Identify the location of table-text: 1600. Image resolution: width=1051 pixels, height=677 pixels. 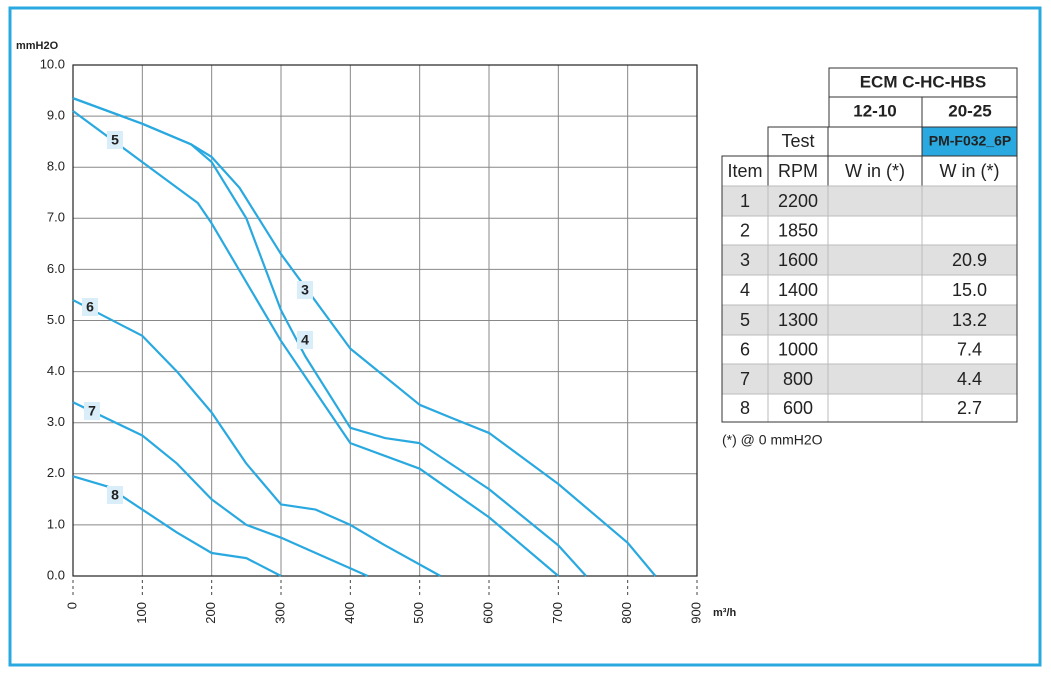
(798, 260).